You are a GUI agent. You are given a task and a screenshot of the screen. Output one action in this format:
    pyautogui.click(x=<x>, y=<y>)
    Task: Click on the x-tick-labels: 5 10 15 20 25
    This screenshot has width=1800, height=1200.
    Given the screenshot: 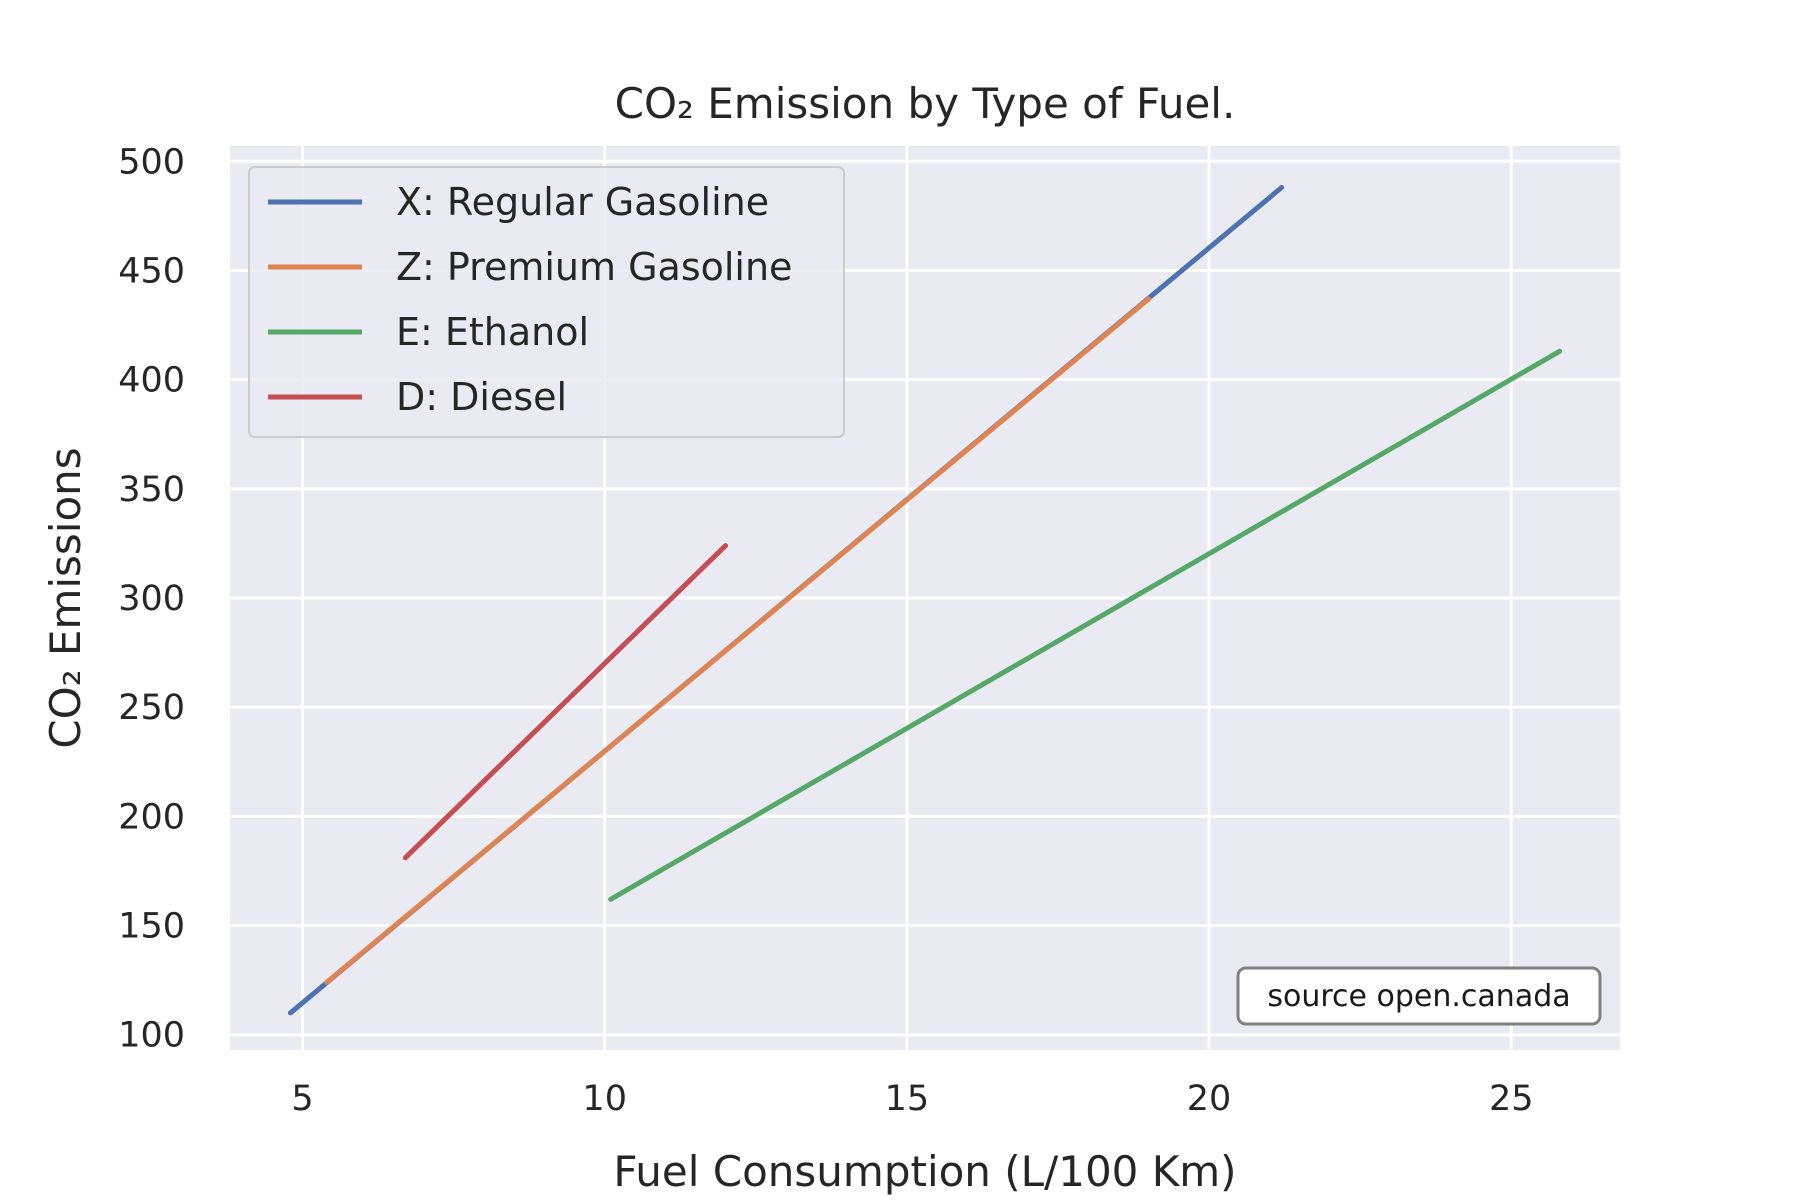 What is the action you would take?
    pyautogui.click(x=912, y=1099)
    